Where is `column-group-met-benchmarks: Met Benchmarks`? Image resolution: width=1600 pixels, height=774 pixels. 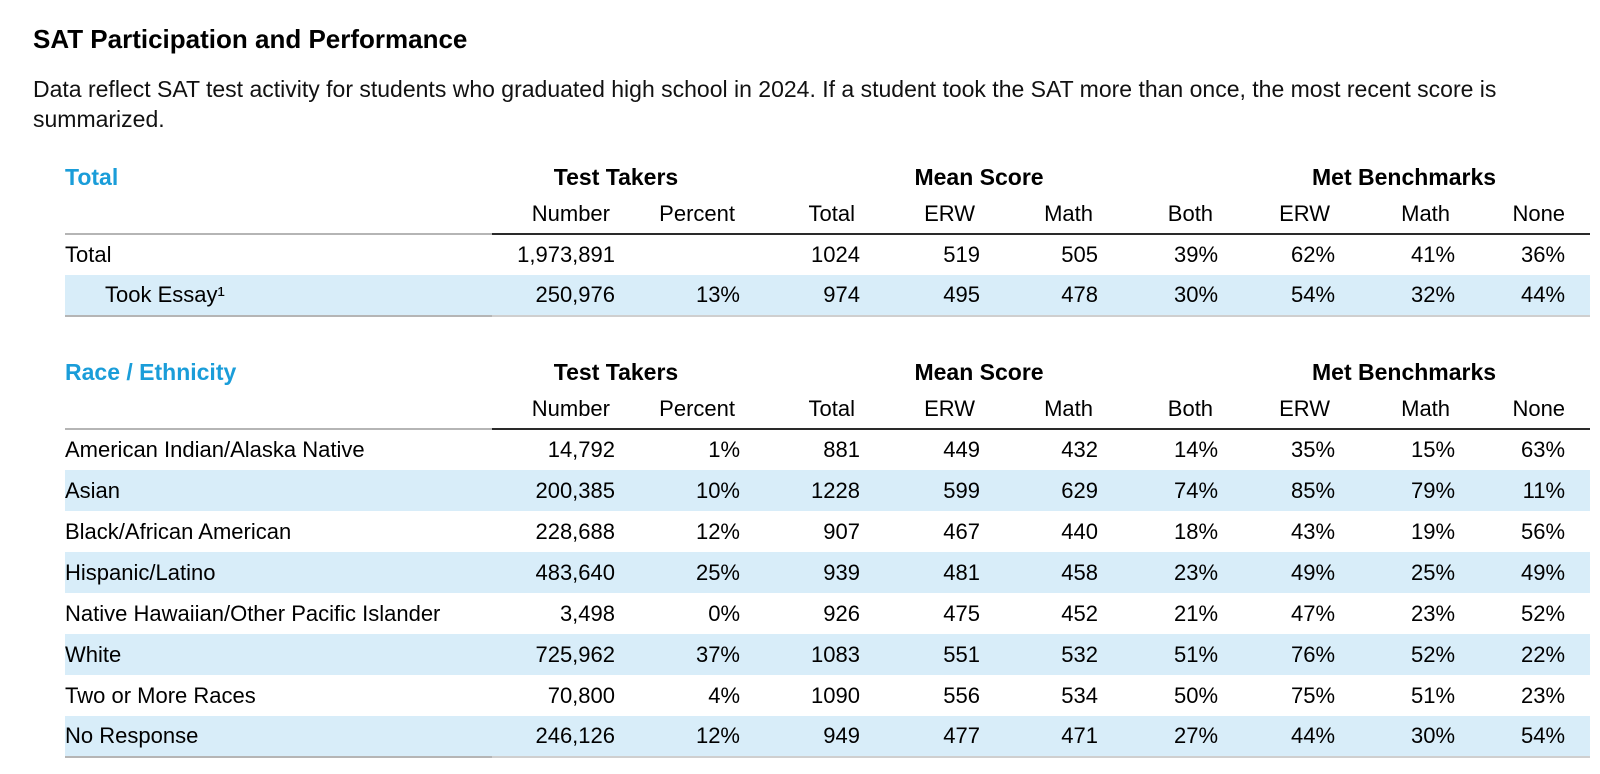
column-group-met-benchmarks: Met Benchmarks is located at coordinates (1404, 176).